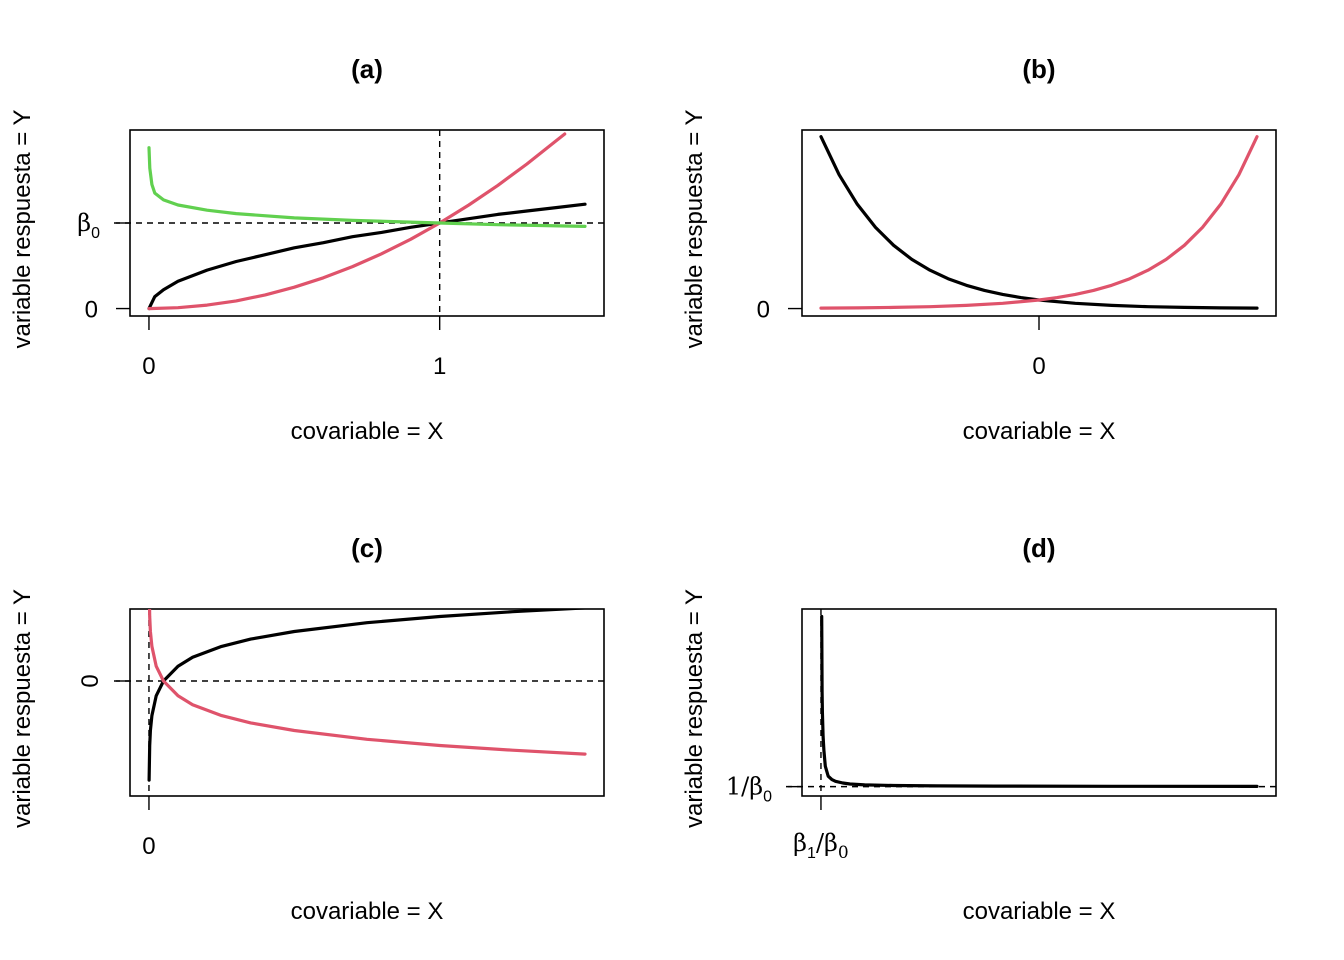 This screenshot has height=960, width=1344. I want to click on series-line-green-curve, so click(367, 187).